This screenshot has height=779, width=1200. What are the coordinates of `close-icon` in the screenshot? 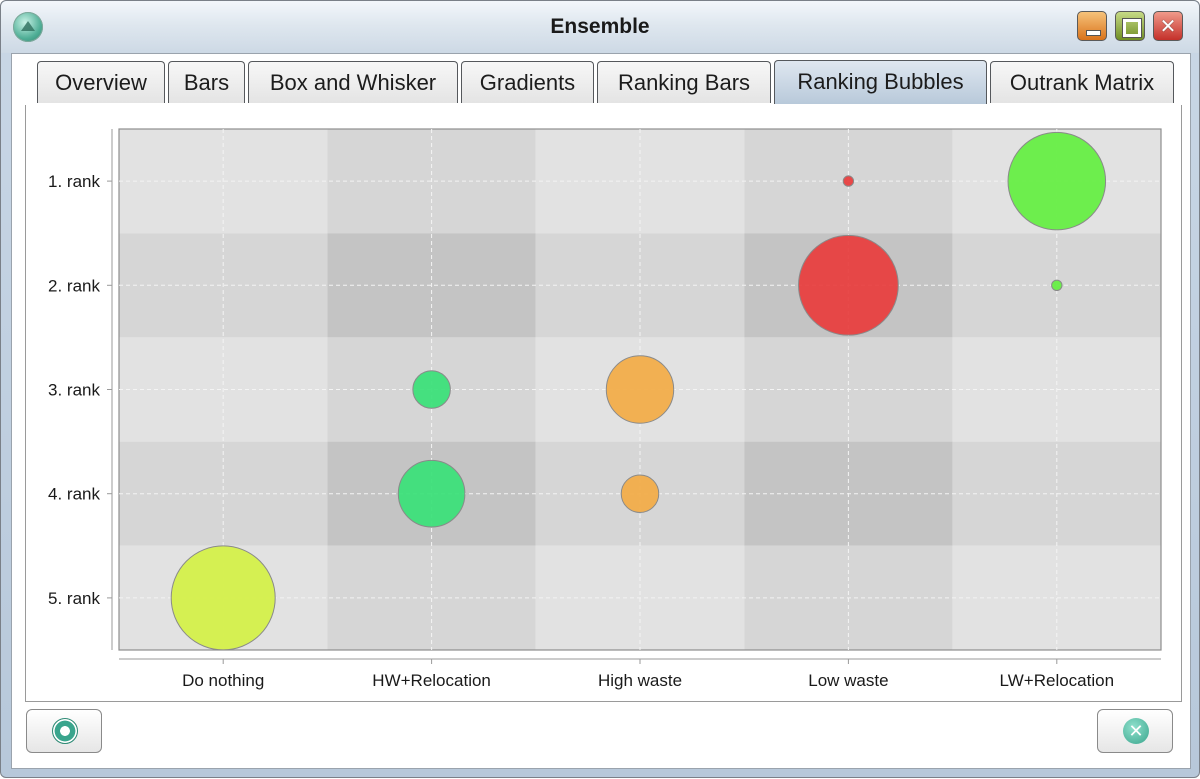 It's located at (1168, 26).